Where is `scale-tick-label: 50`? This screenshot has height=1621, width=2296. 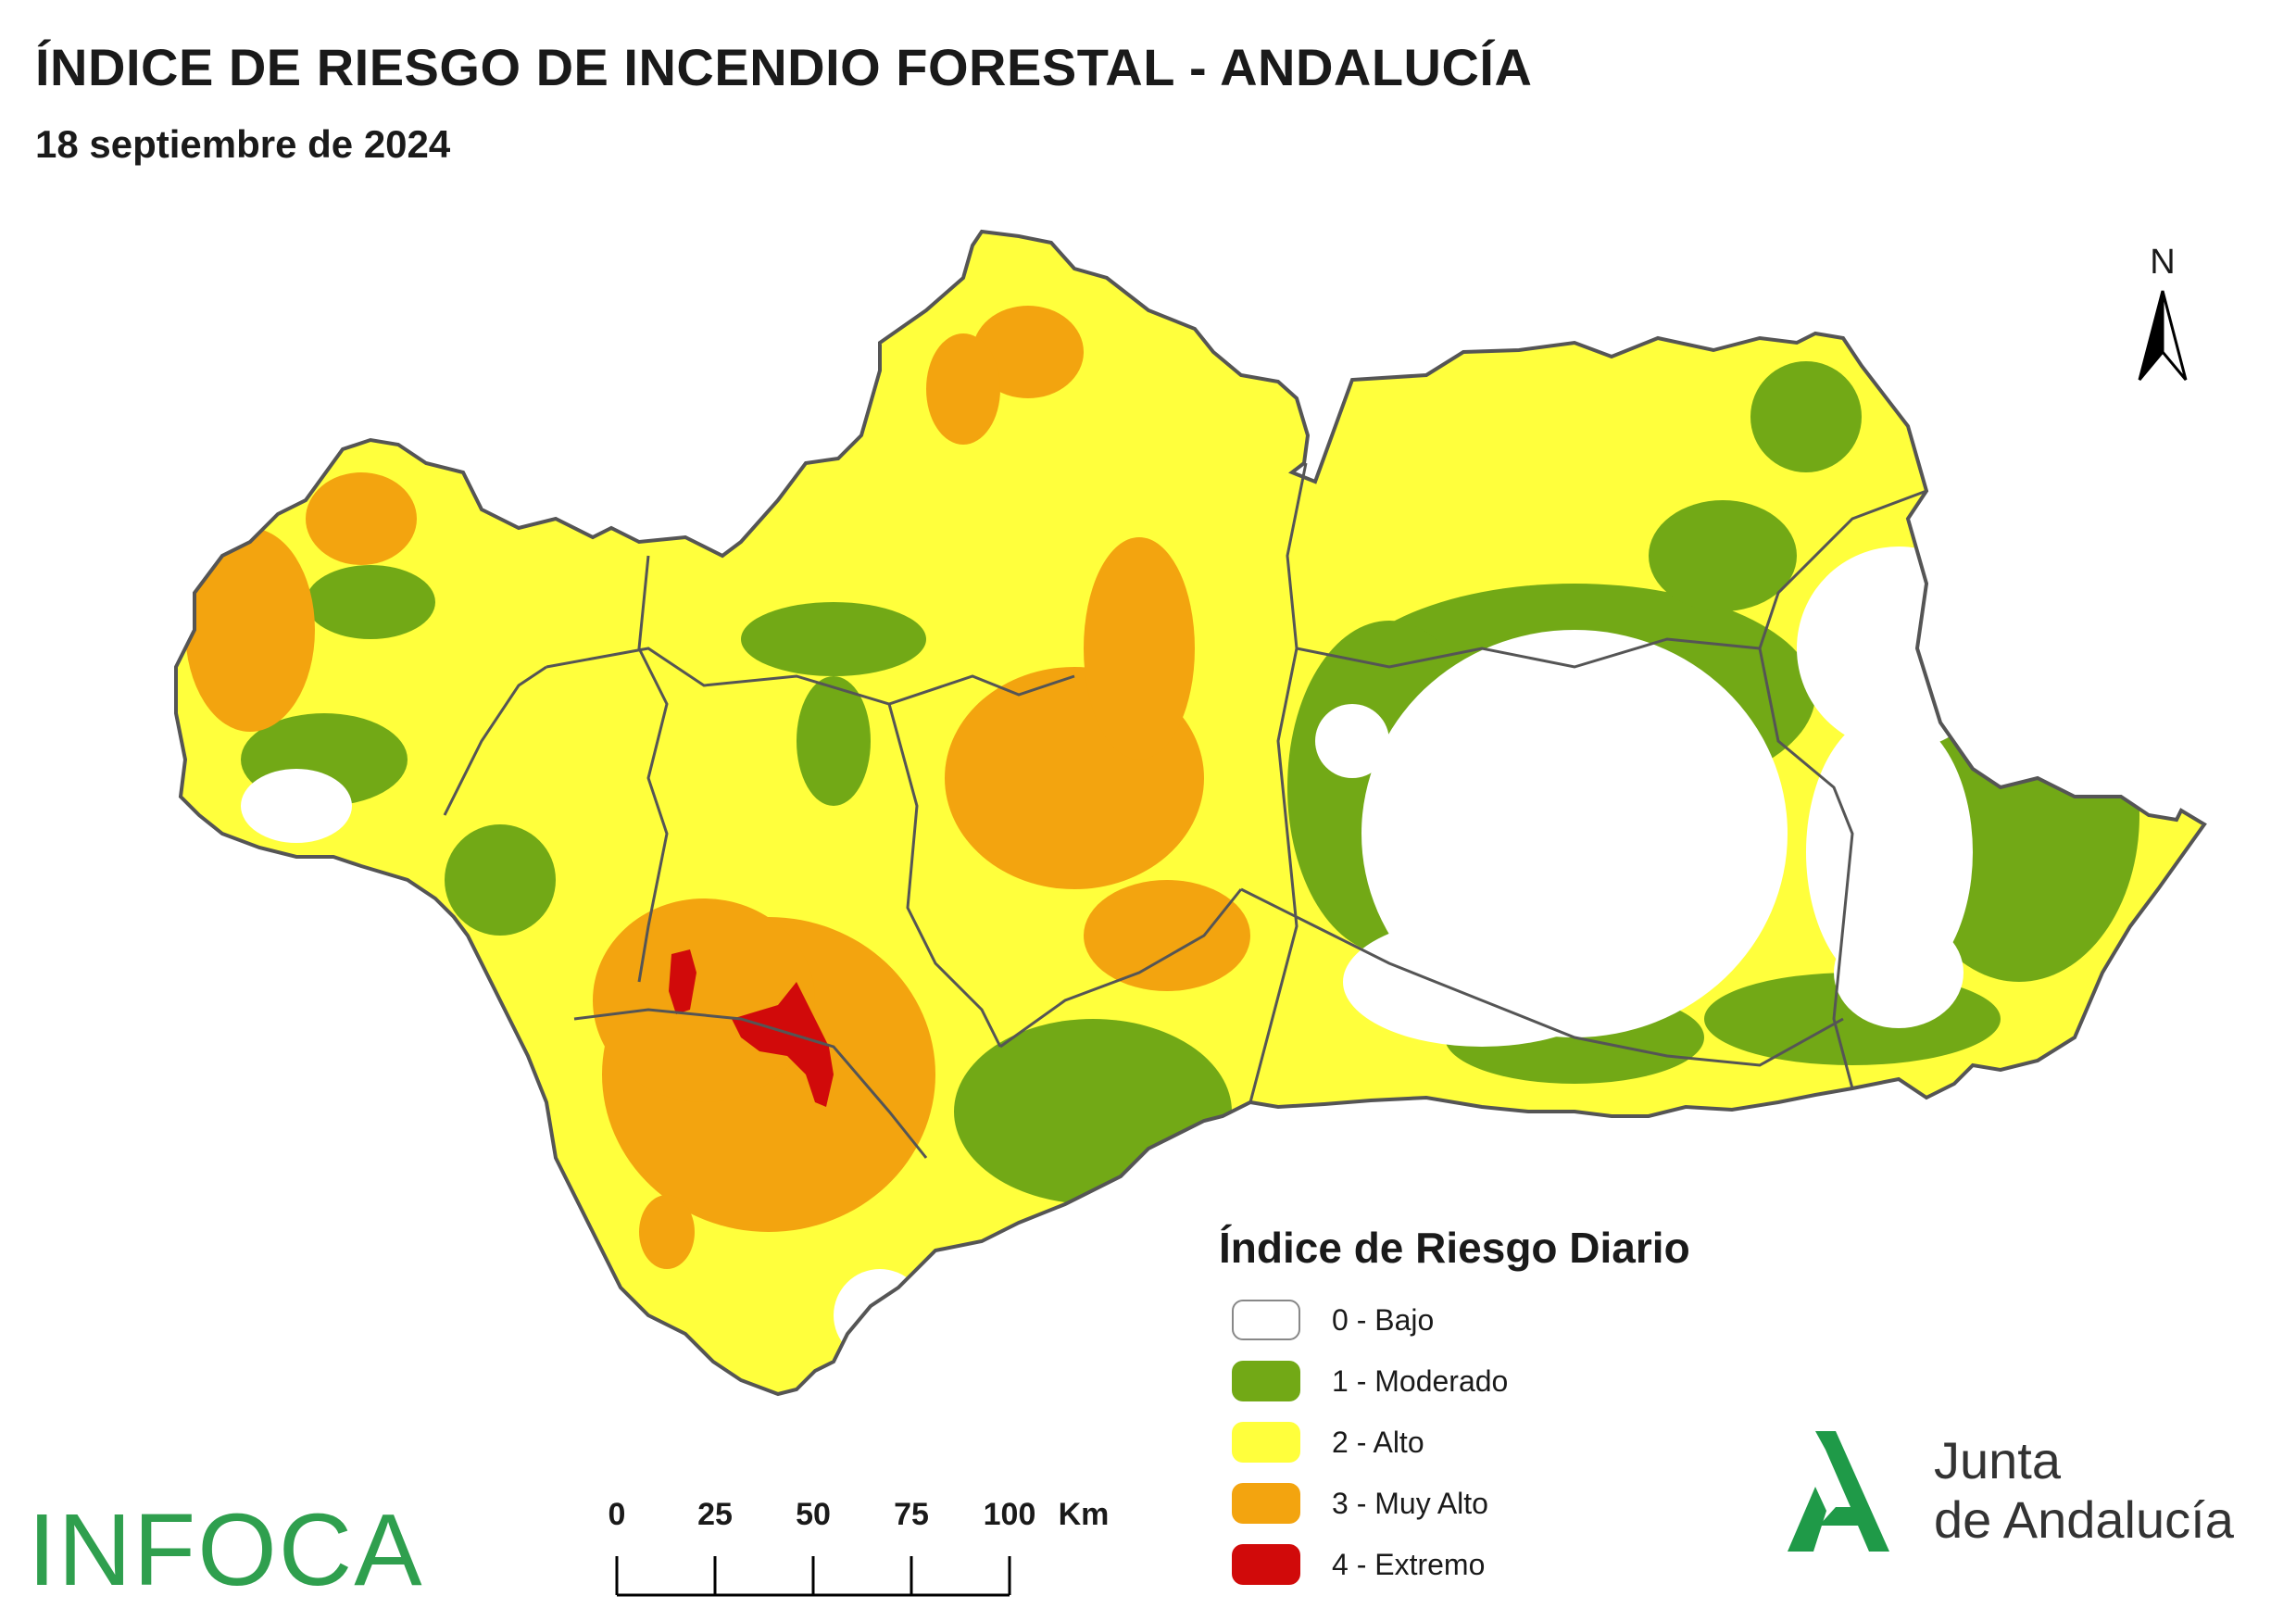
scale-tick-label: 50 is located at coordinates (813, 1514).